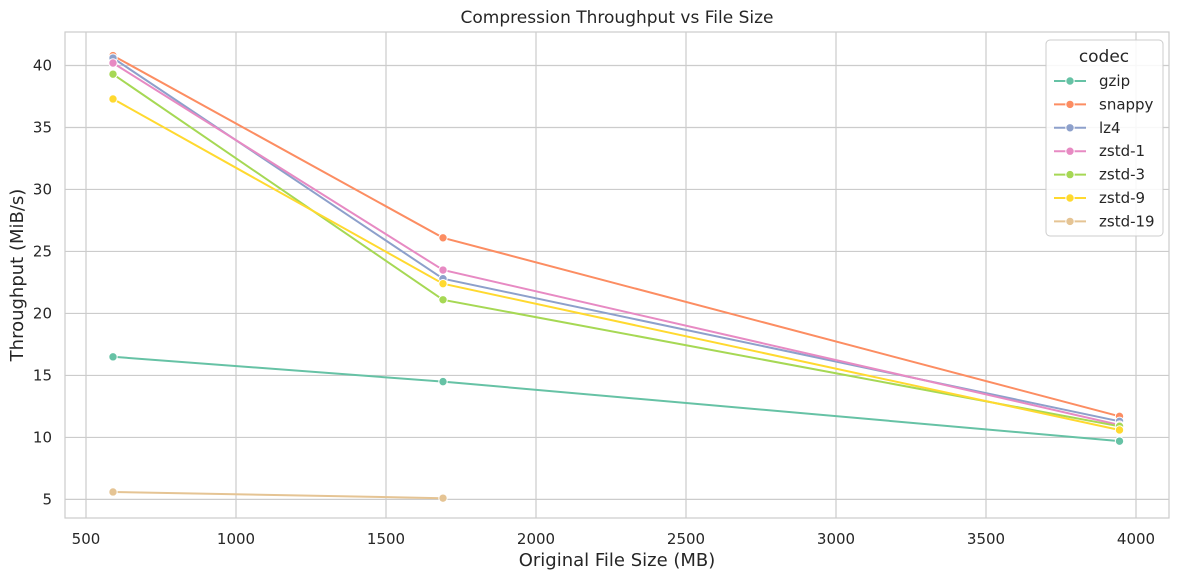  I want to click on y-tick-label: 15, so click(42, 375).